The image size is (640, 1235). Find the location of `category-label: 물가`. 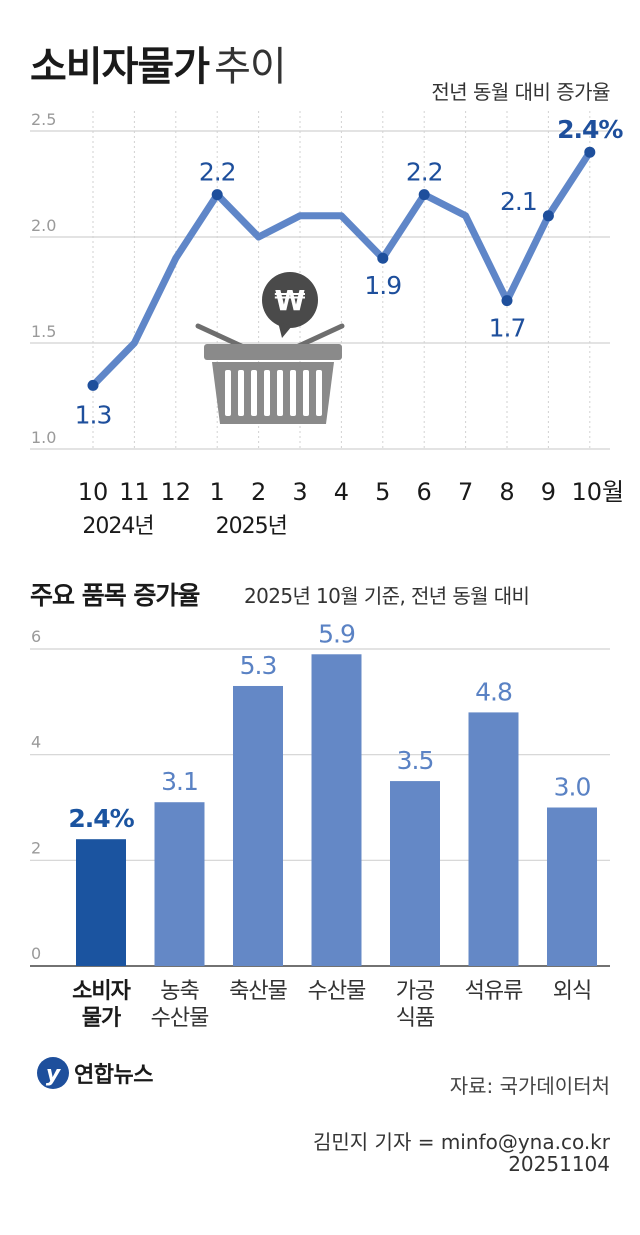

category-label: 물가 is located at coordinates (101, 1018).